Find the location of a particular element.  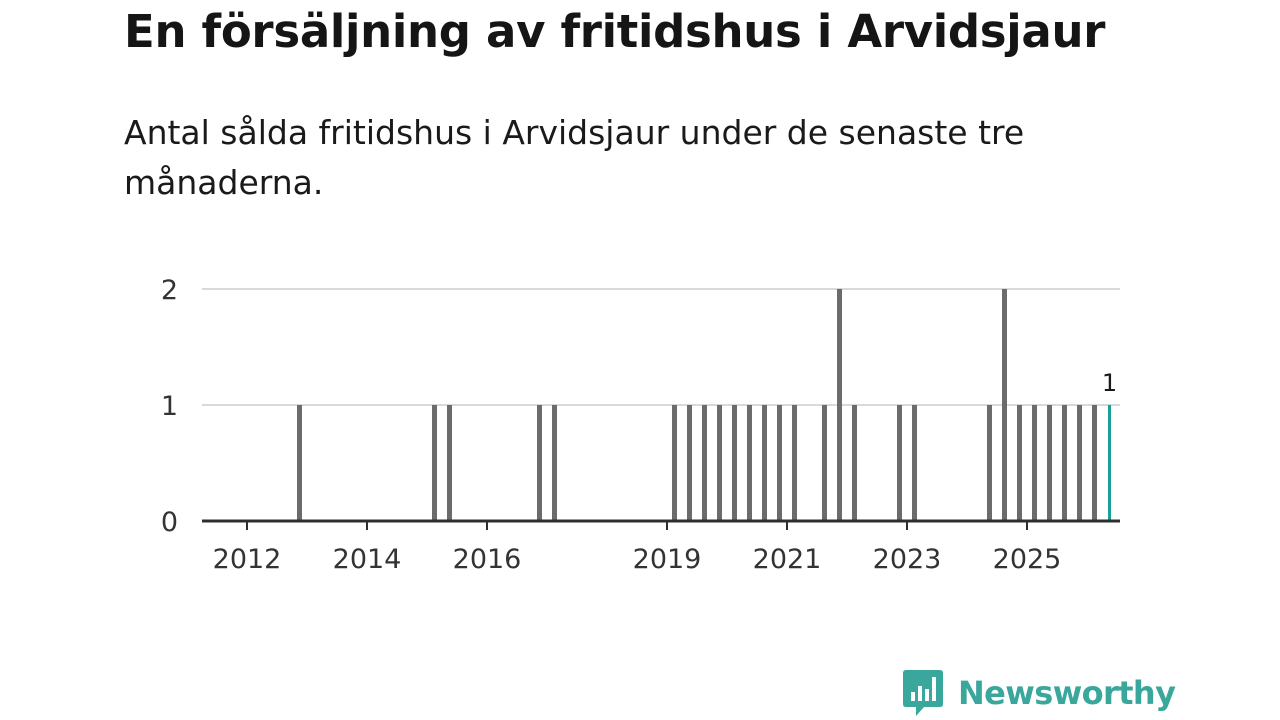

bar-2015Q1 is located at coordinates (434, 463).